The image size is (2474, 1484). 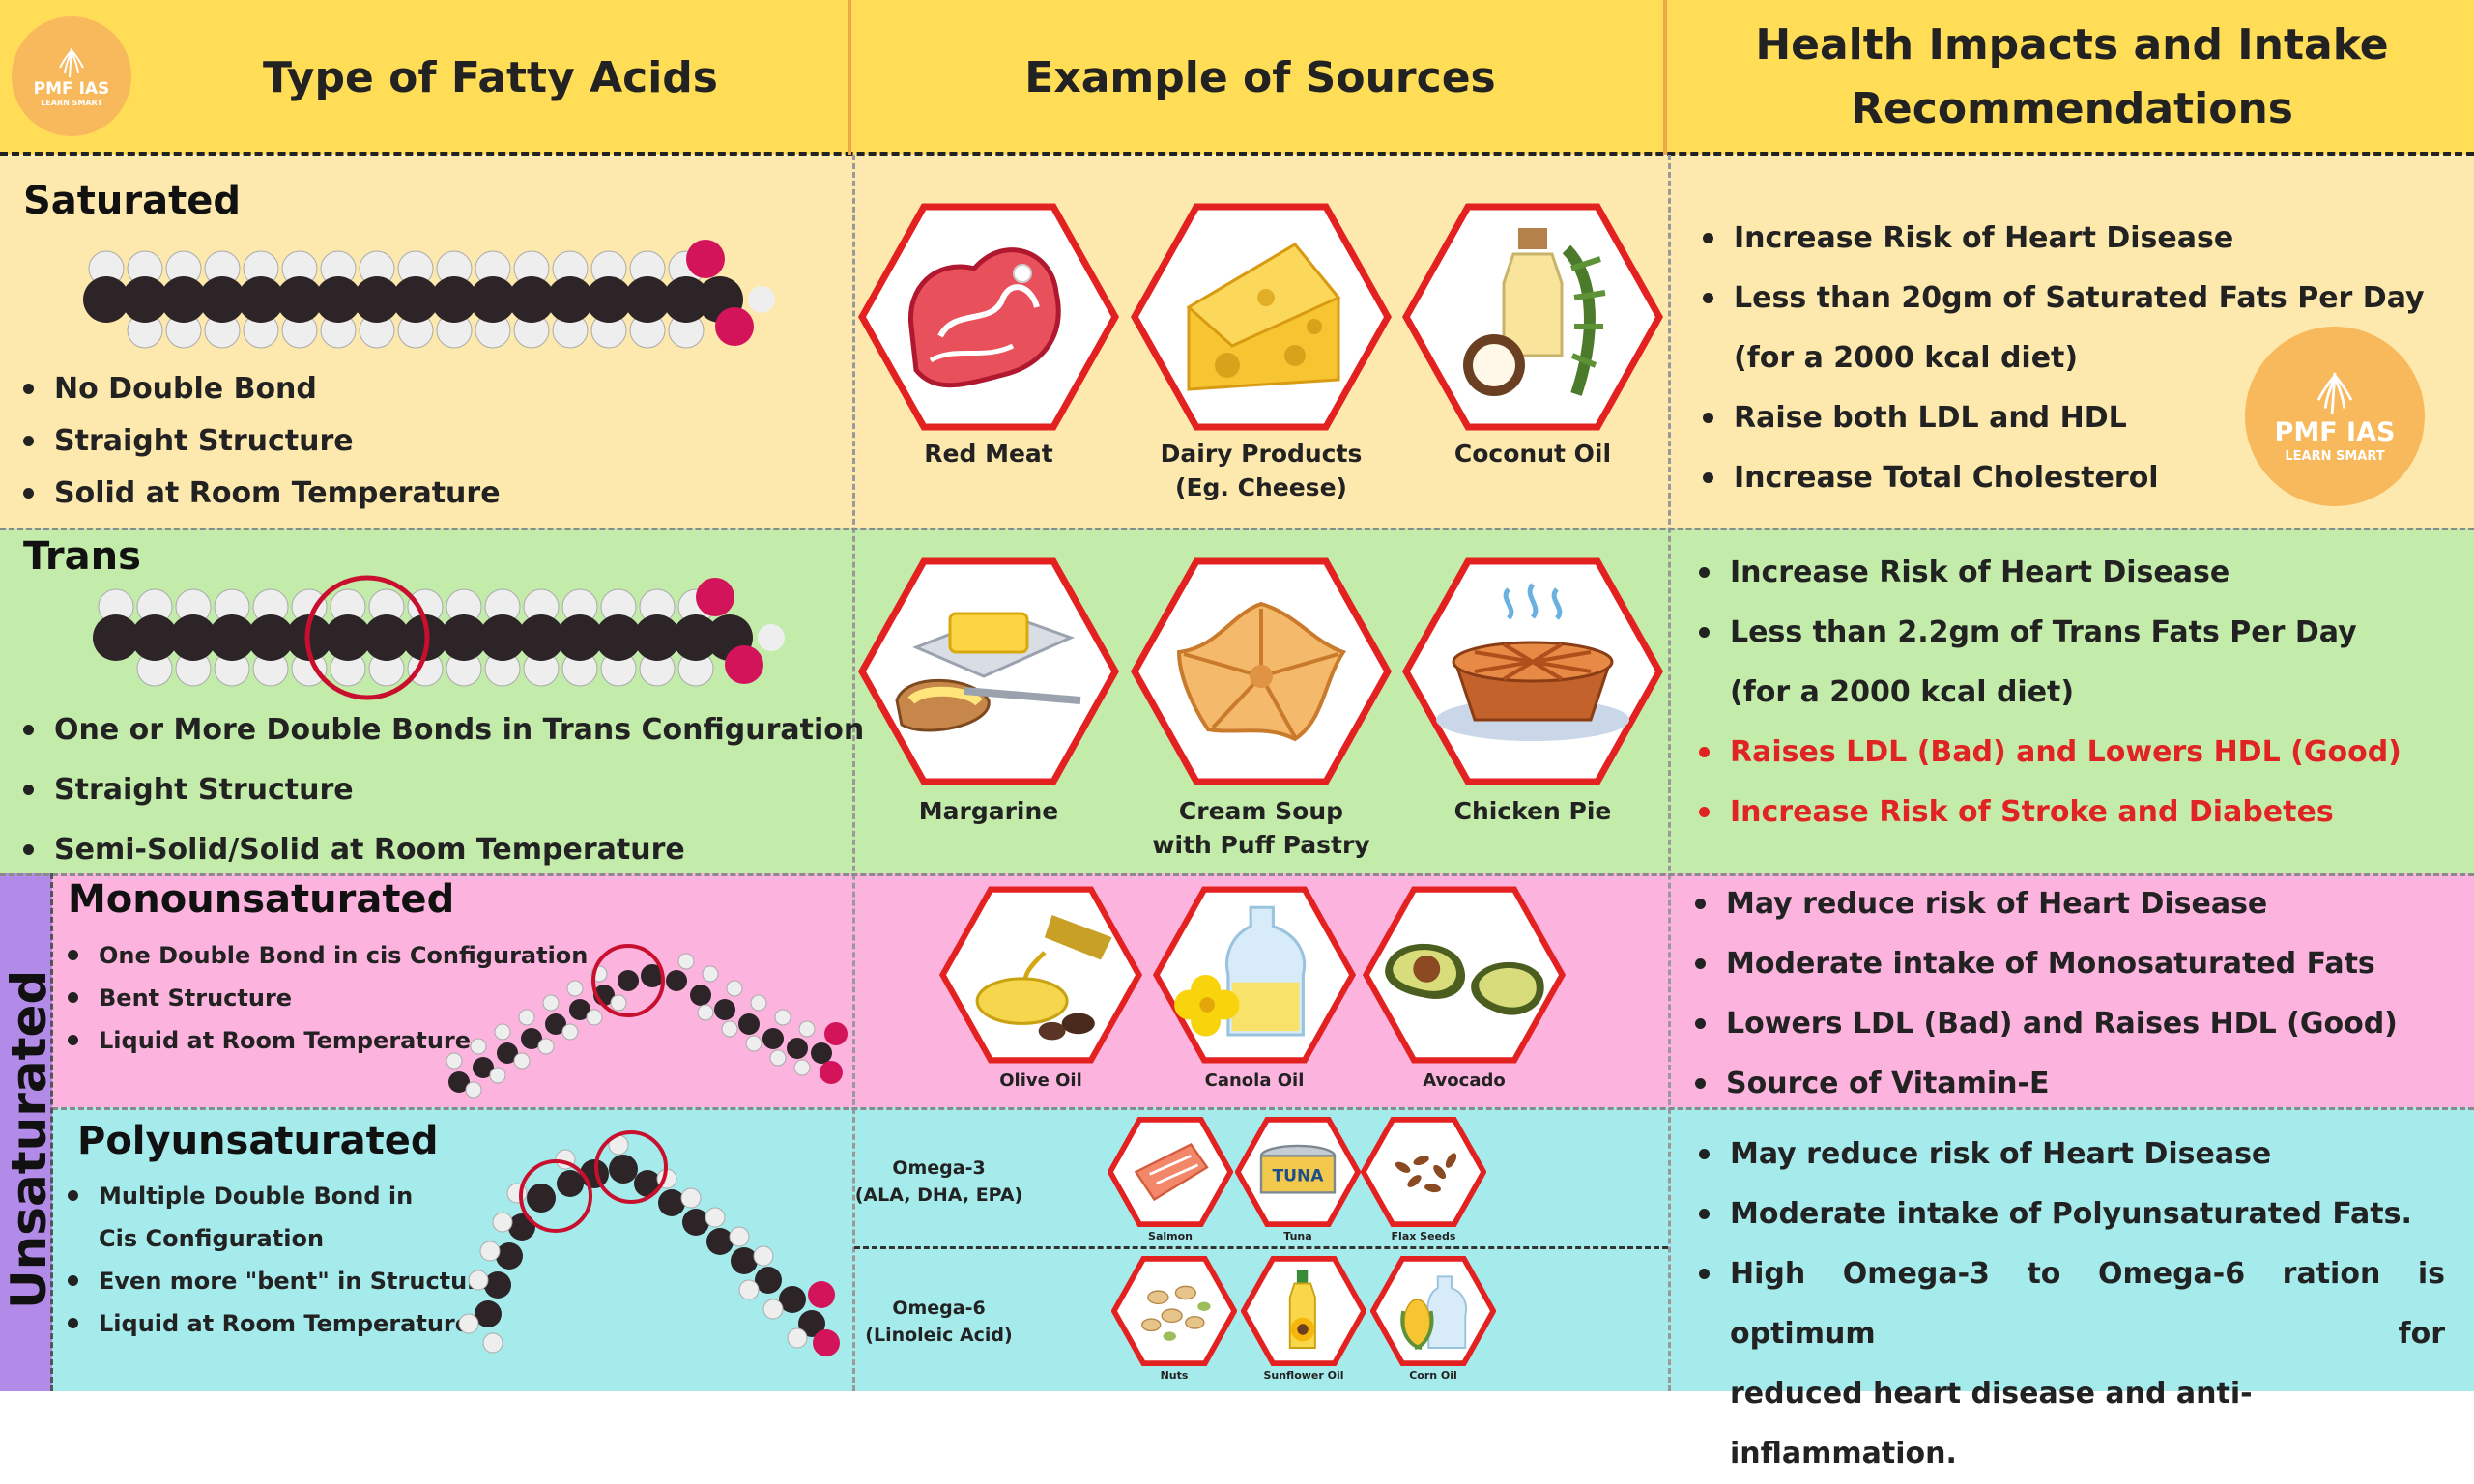 What do you see at coordinates (1260, 77) in the screenshot?
I see `header-col2: Example of Sources` at bounding box center [1260, 77].